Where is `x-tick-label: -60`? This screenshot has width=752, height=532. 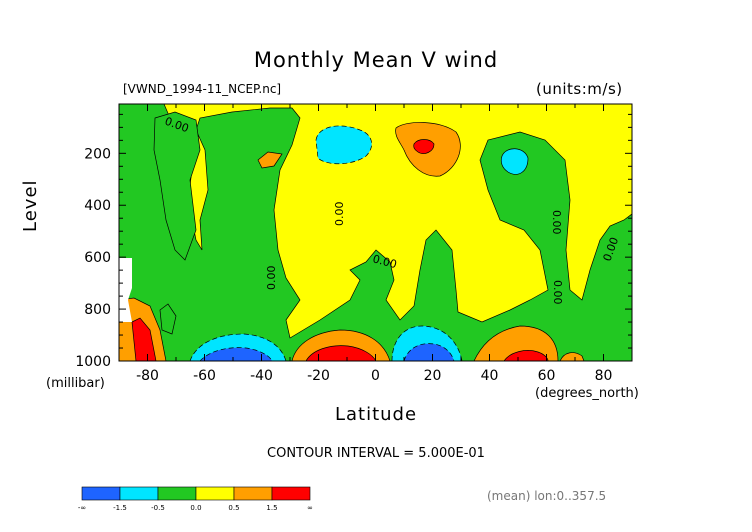 x-tick-label: -60 is located at coordinates (204, 376).